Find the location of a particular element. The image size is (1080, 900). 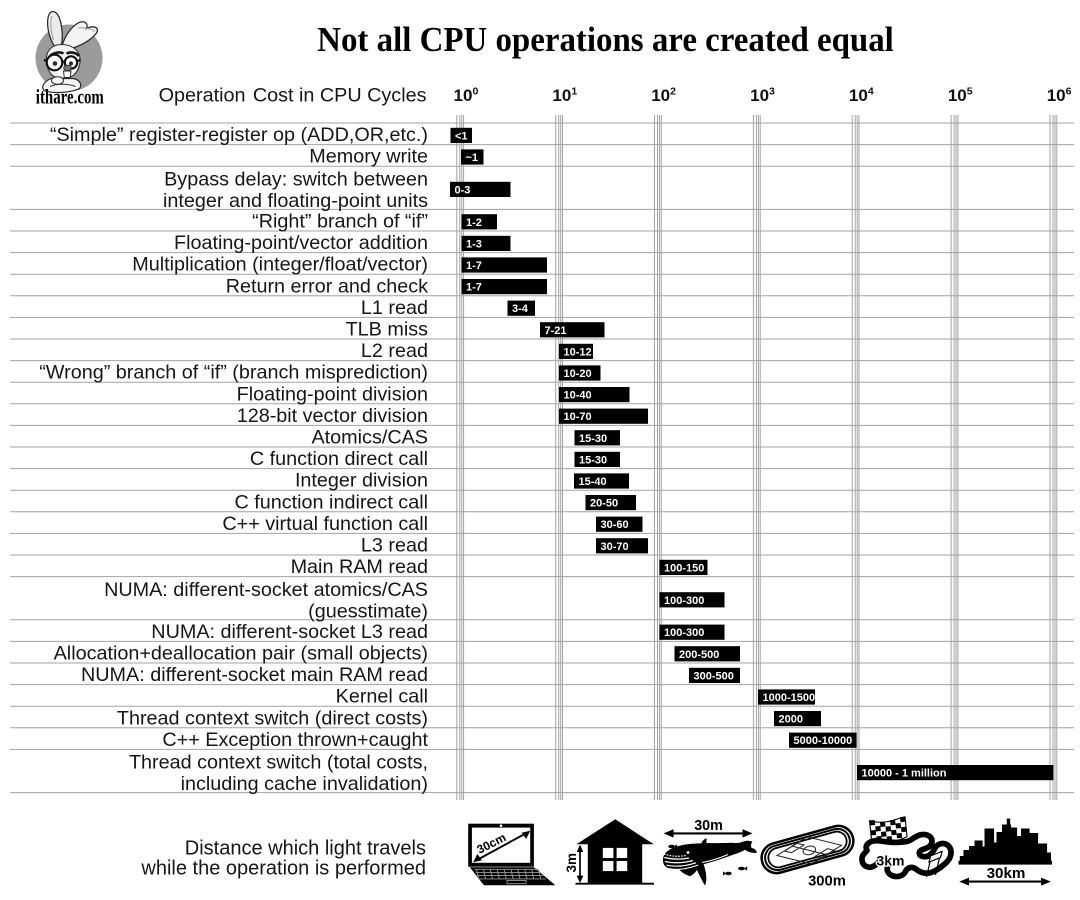

svg-text: (guesstimate) is located at coordinates (368, 611).